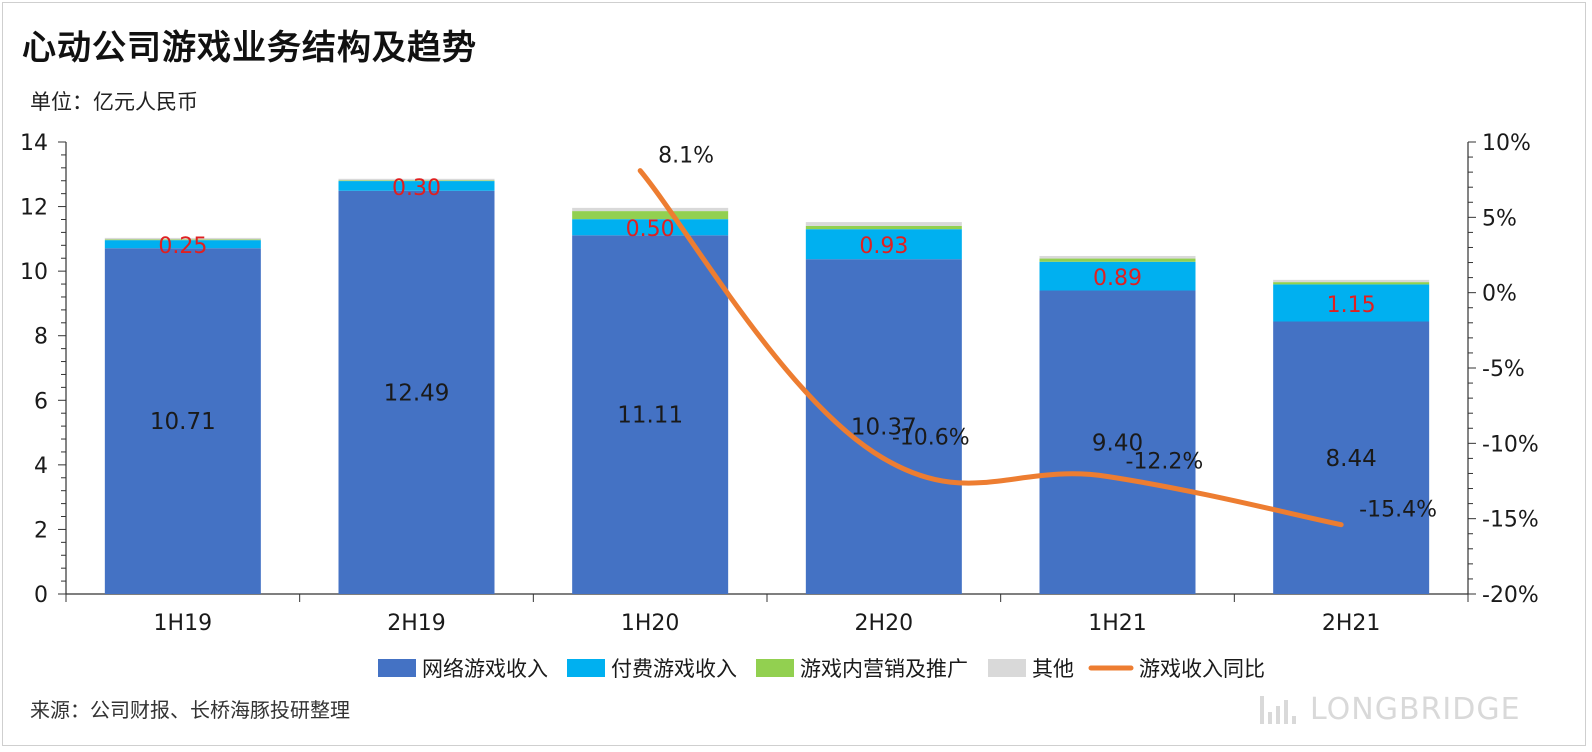 This screenshot has width=1592, height=752. What do you see at coordinates (34, 208) in the screenshot?
I see `y-tick-label: 12` at bounding box center [34, 208].